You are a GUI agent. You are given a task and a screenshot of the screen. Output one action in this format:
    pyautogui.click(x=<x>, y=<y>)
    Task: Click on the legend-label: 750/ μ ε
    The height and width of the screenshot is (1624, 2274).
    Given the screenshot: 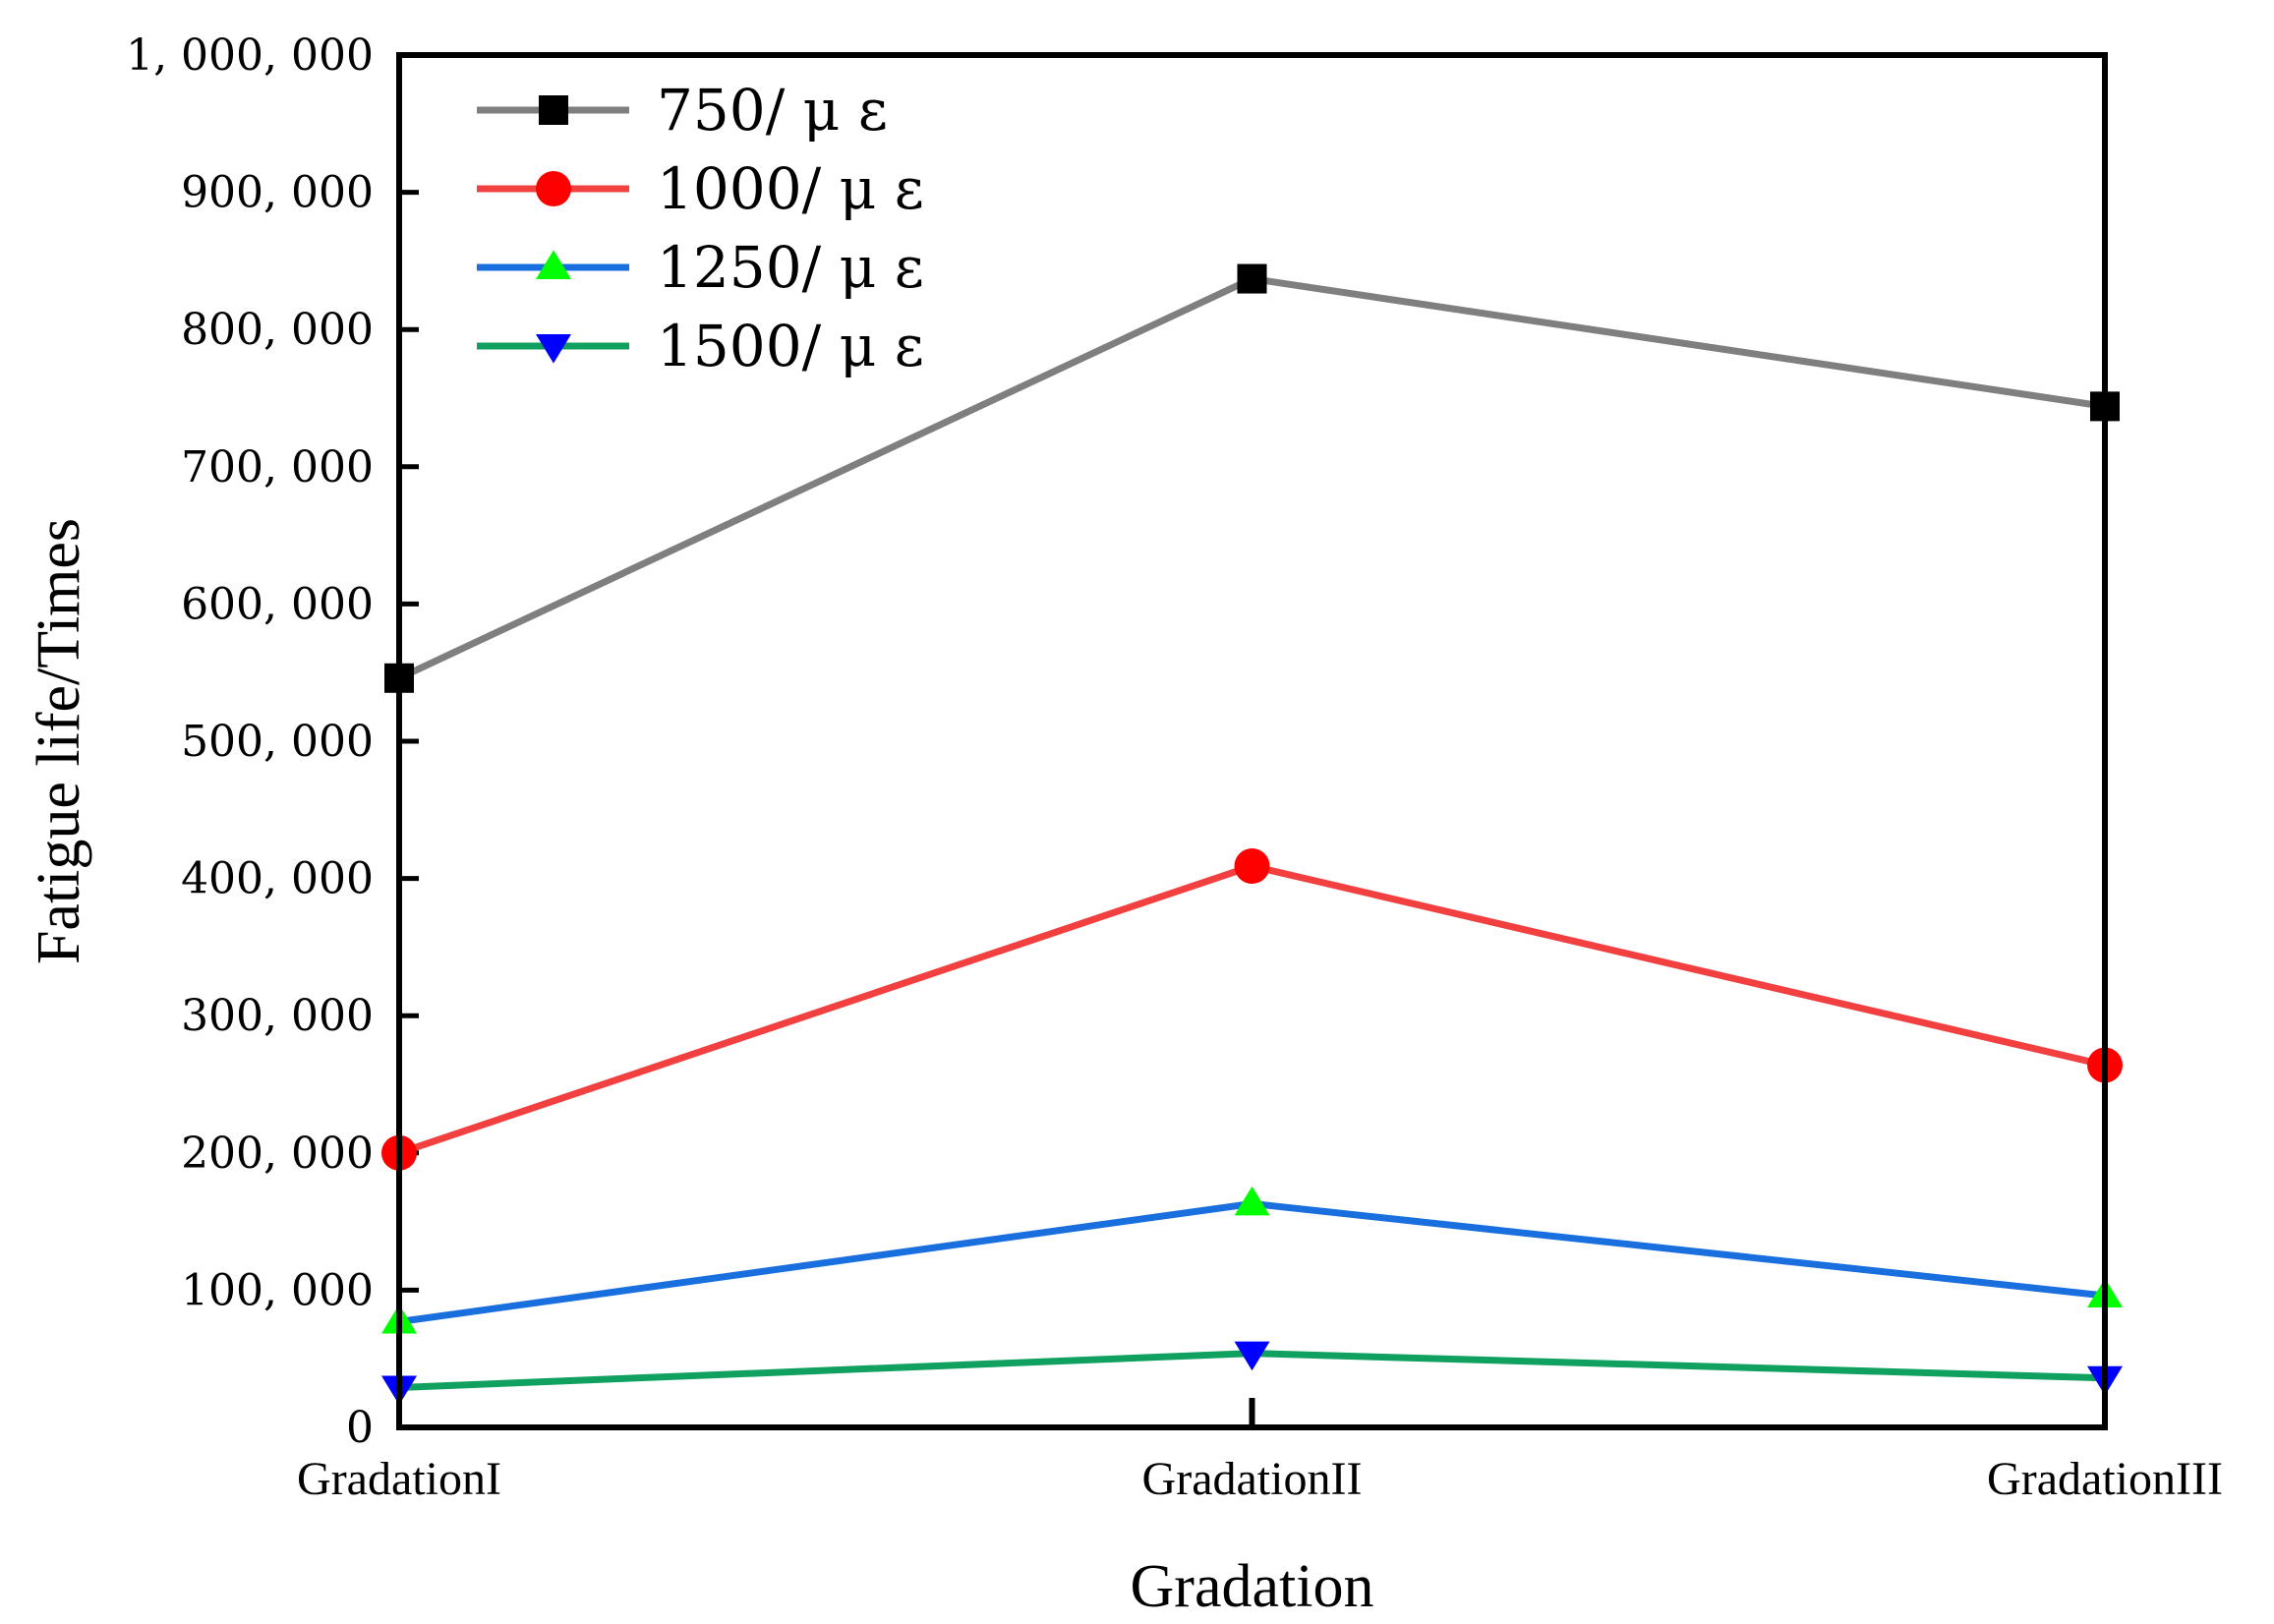 What is the action you would take?
    pyautogui.click(x=772, y=110)
    